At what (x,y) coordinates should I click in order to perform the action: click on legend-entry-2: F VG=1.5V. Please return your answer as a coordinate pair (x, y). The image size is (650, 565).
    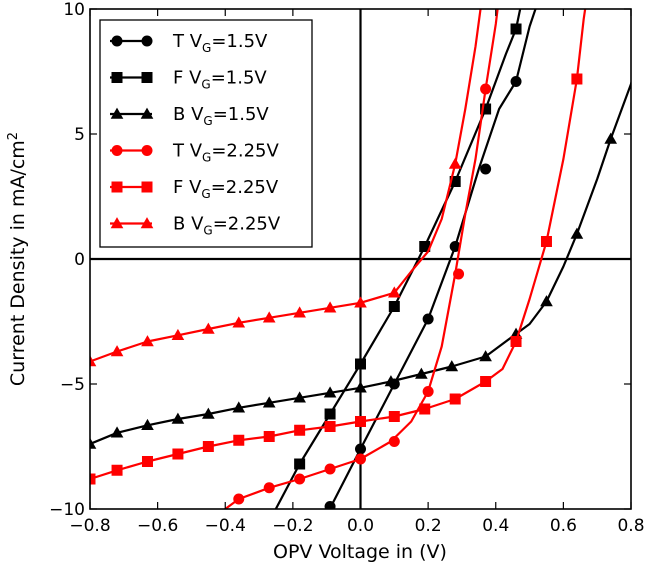
    Looking at the image, I should click on (188, 80).